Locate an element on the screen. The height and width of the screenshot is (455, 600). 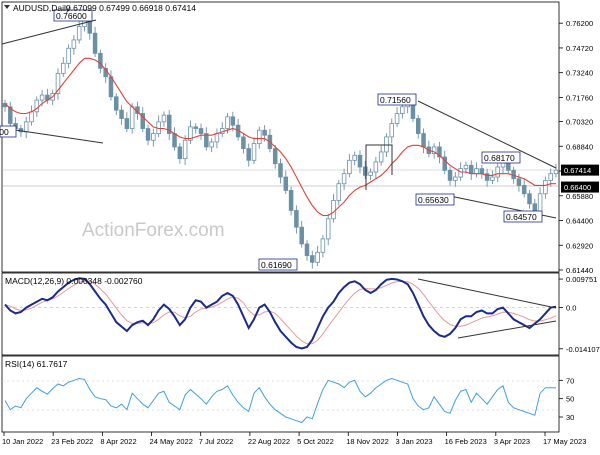
macd-line is located at coordinates (280, 313).